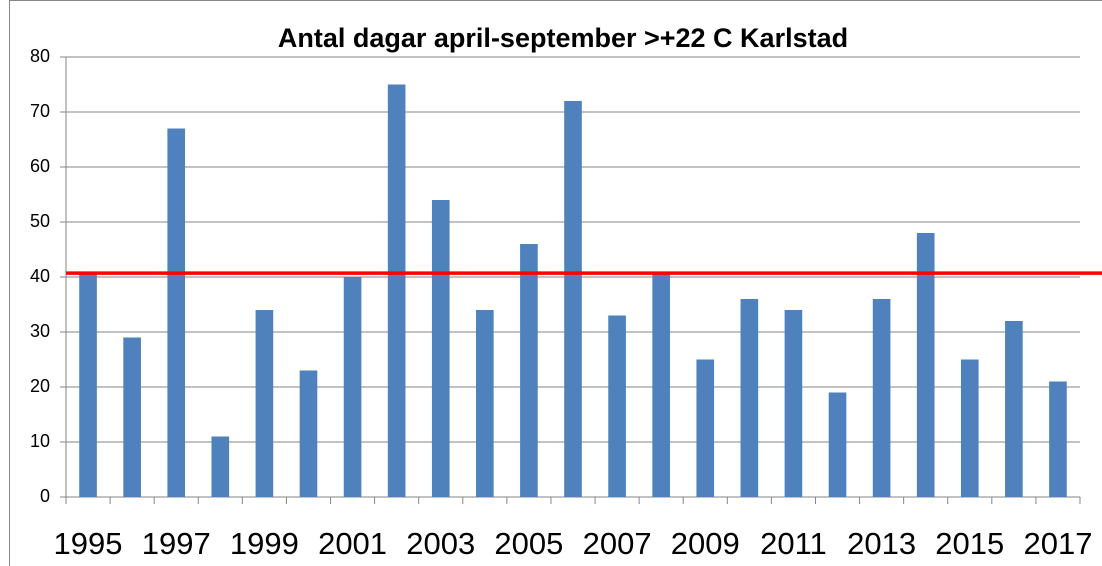 The width and height of the screenshot is (1102, 566). What do you see at coordinates (617, 543) in the screenshot?
I see `x-tick-label: 2007` at bounding box center [617, 543].